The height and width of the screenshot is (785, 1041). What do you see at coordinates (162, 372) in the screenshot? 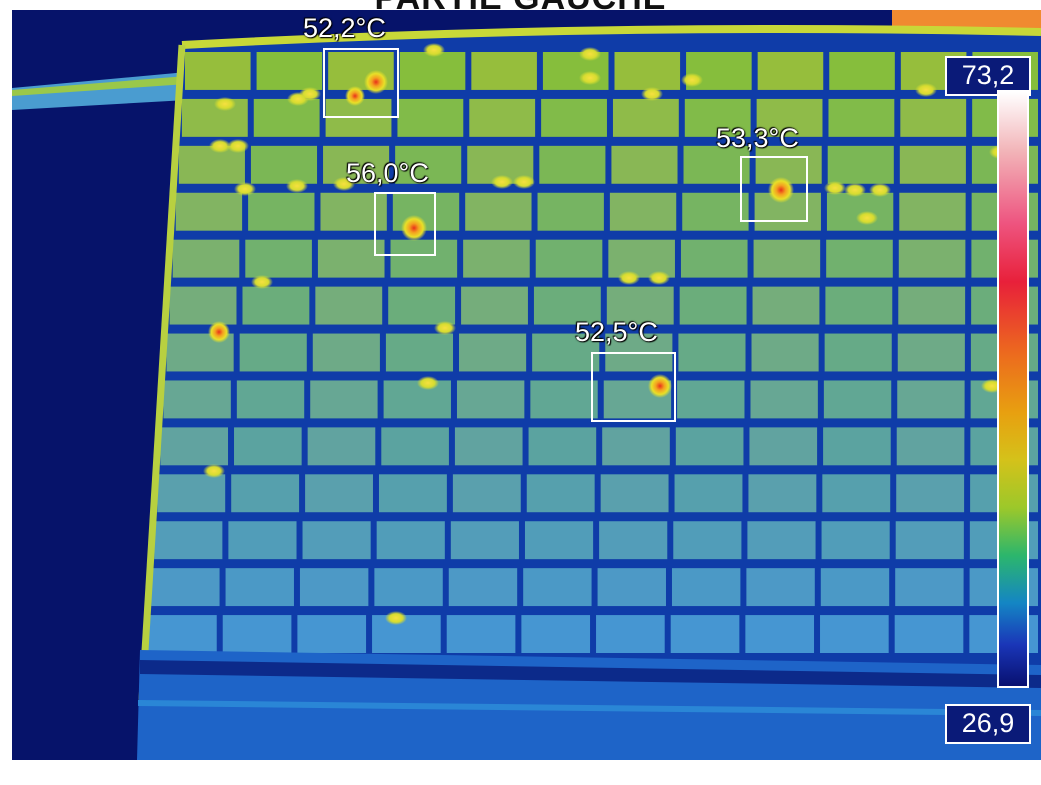
I see `array-left-edge` at bounding box center [162, 372].